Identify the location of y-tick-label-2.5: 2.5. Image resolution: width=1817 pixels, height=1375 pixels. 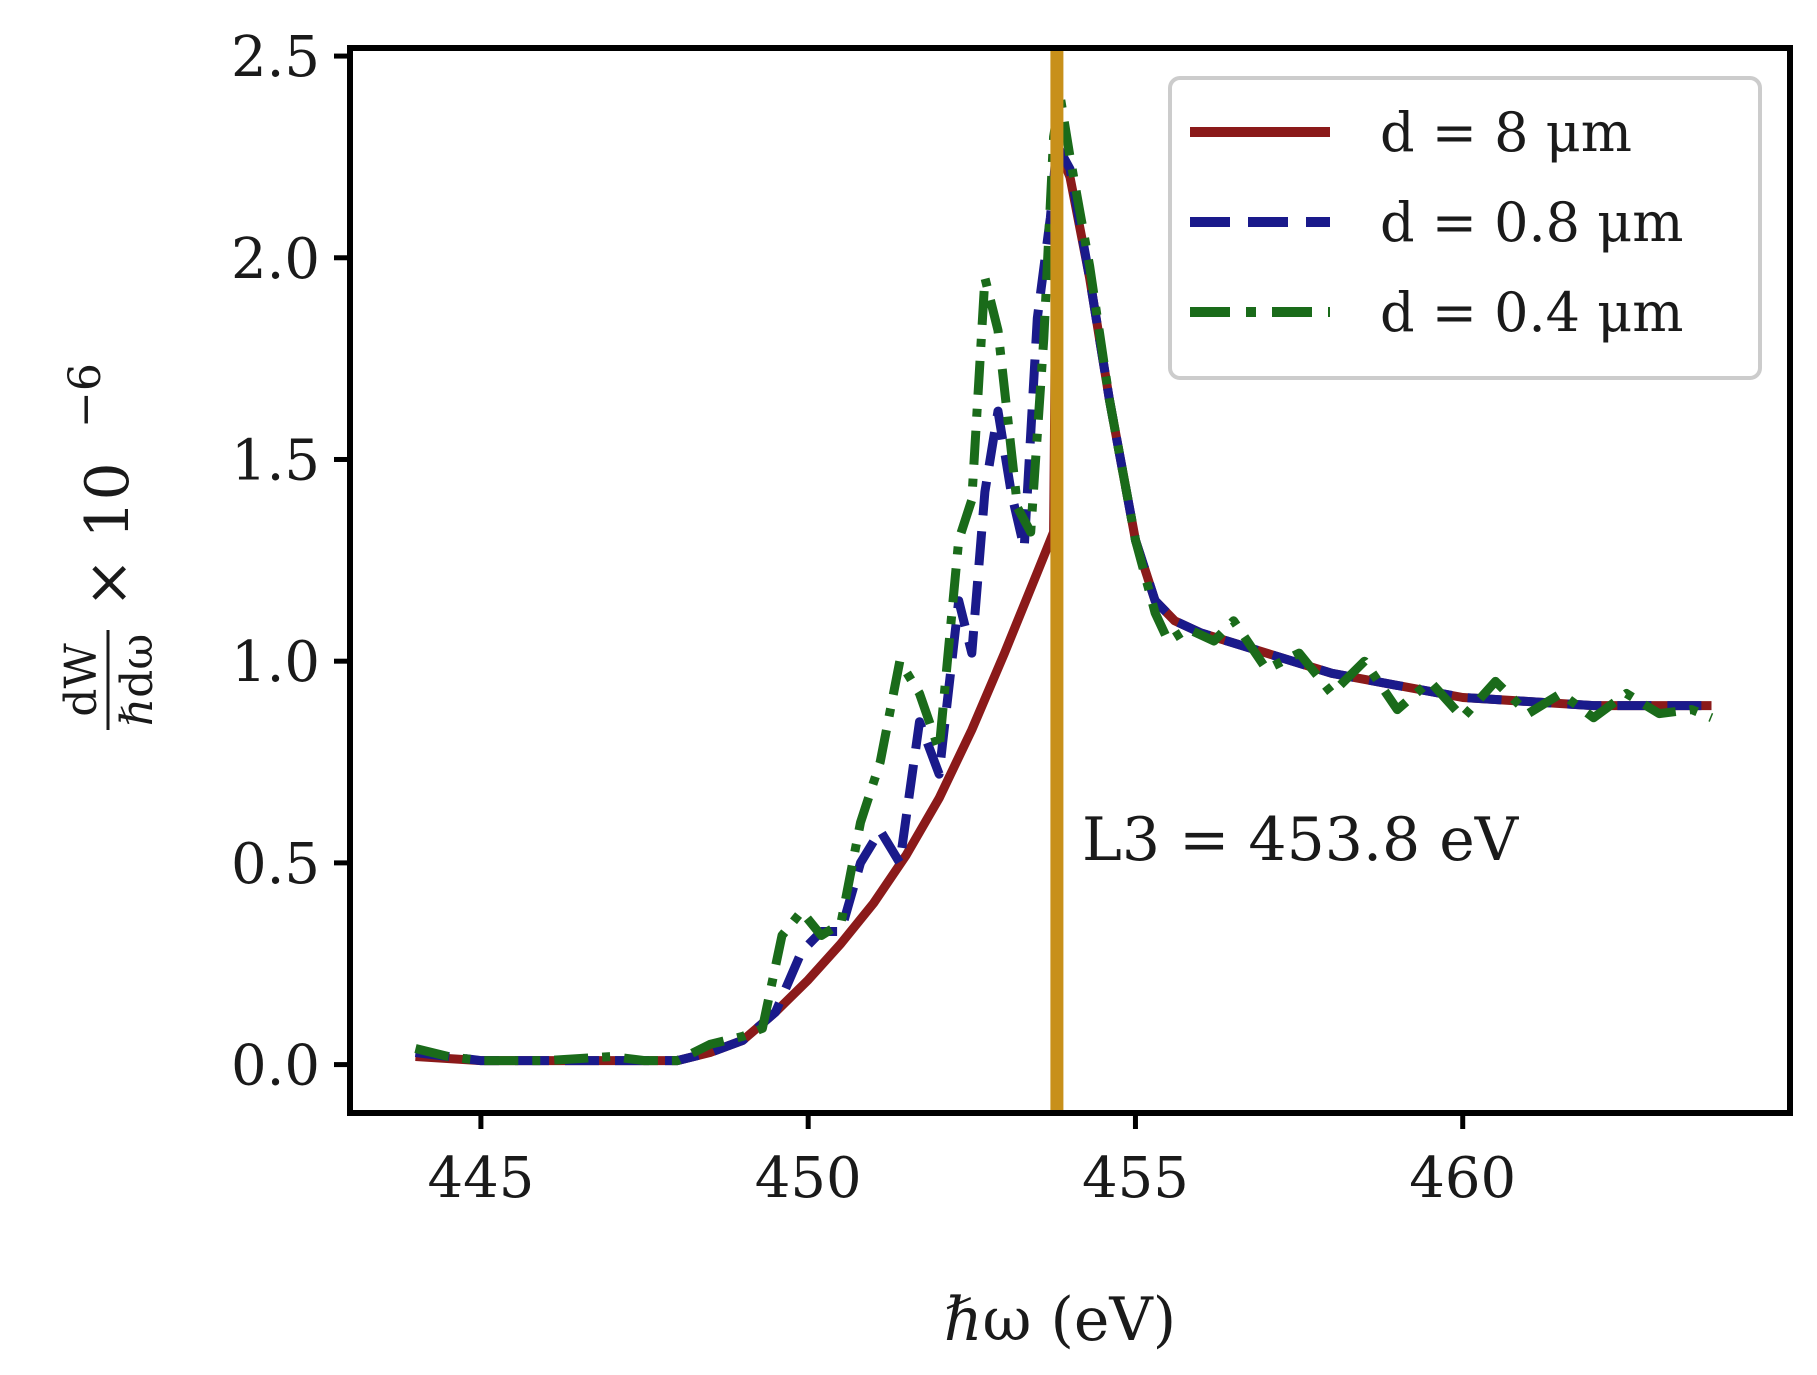
(275, 57).